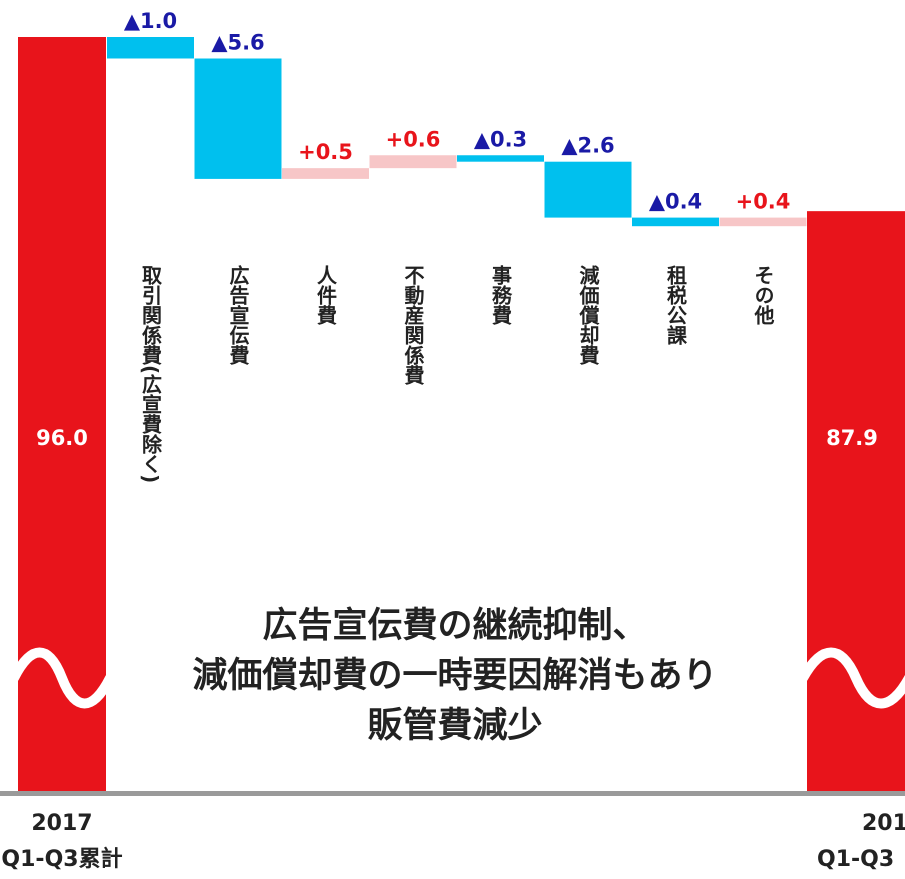  I want to click on category-label-1: 広告宣伝費, so click(238, 315).